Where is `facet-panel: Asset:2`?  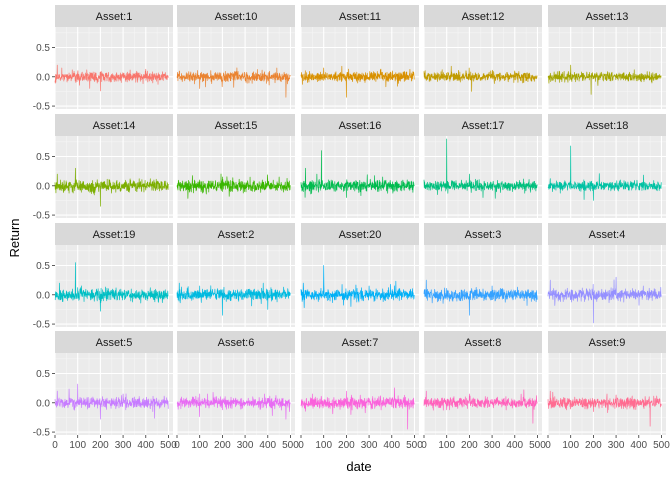
facet-panel: Asset:2 is located at coordinates (235, 275).